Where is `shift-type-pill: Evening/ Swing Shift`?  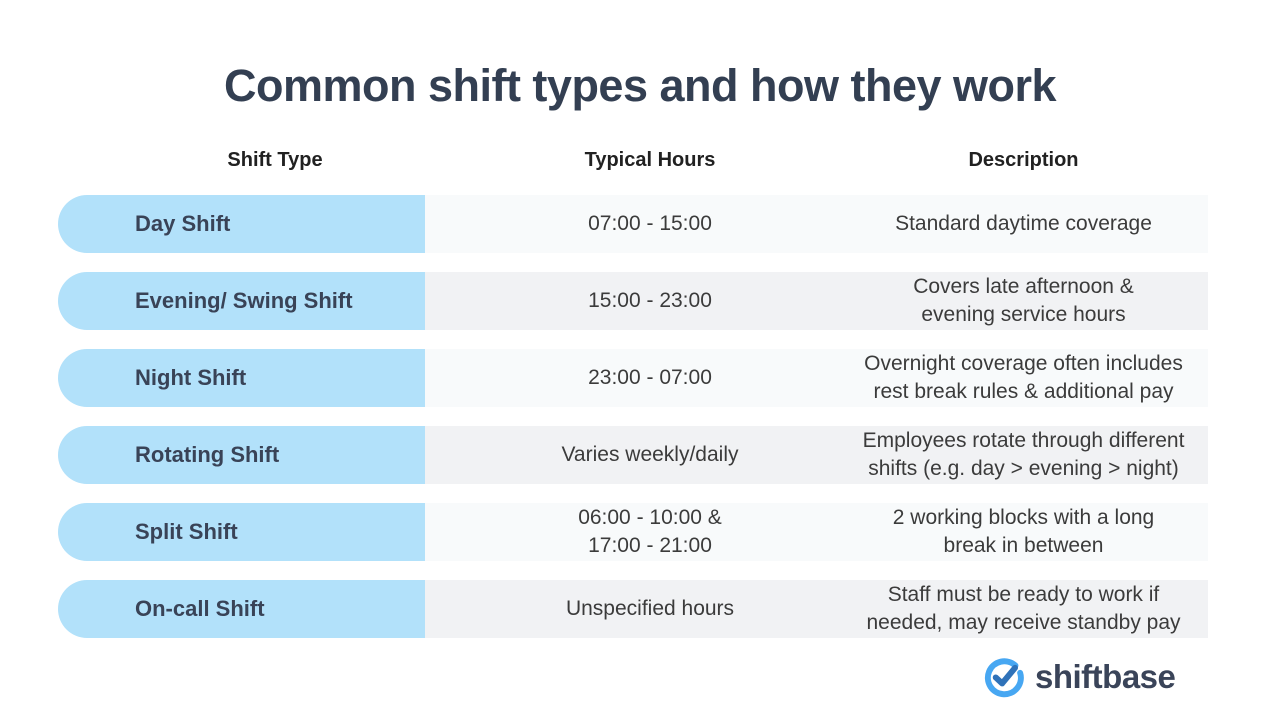 shift-type-pill: Evening/ Swing Shift is located at coordinates (241, 301).